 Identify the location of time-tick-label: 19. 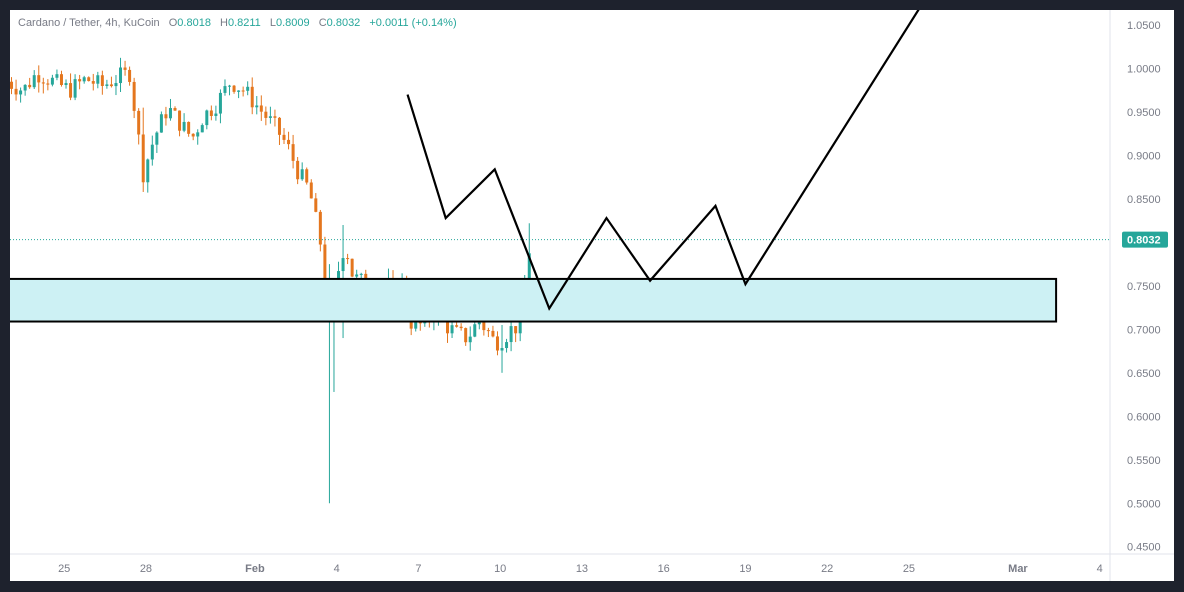
(745, 569).